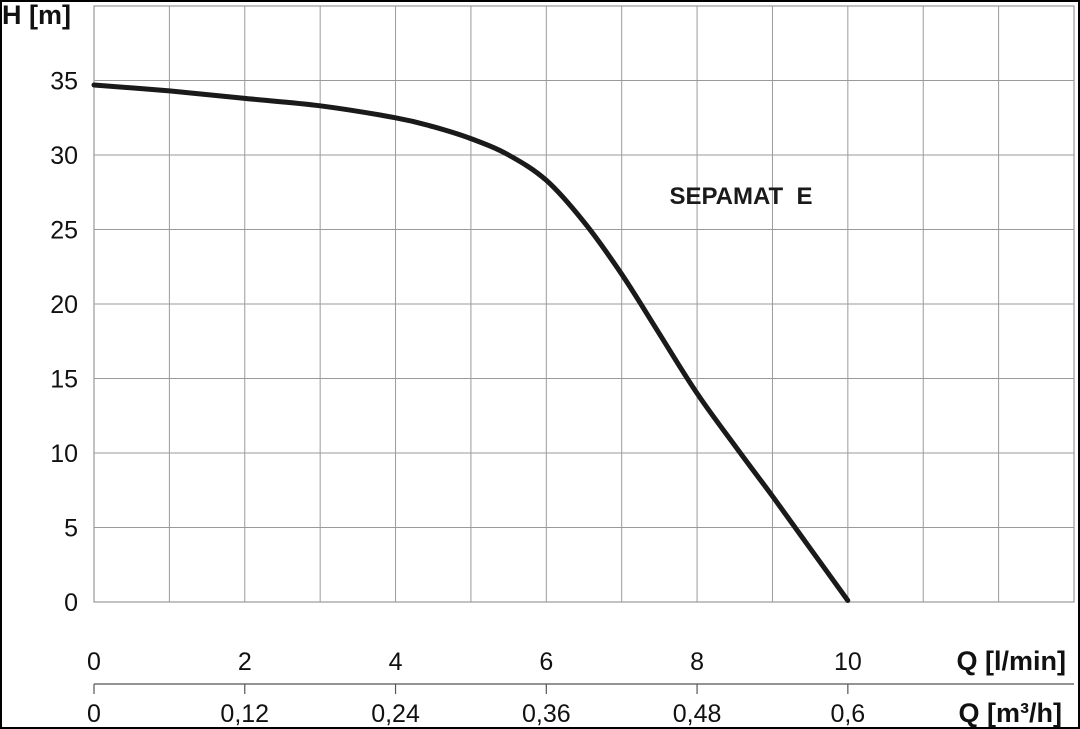 This screenshot has height=729, width=1080. Describe the element at coordinates (1012, 661) in the screenshot. I see `x-axis-title: Q [l/min]` at that location.